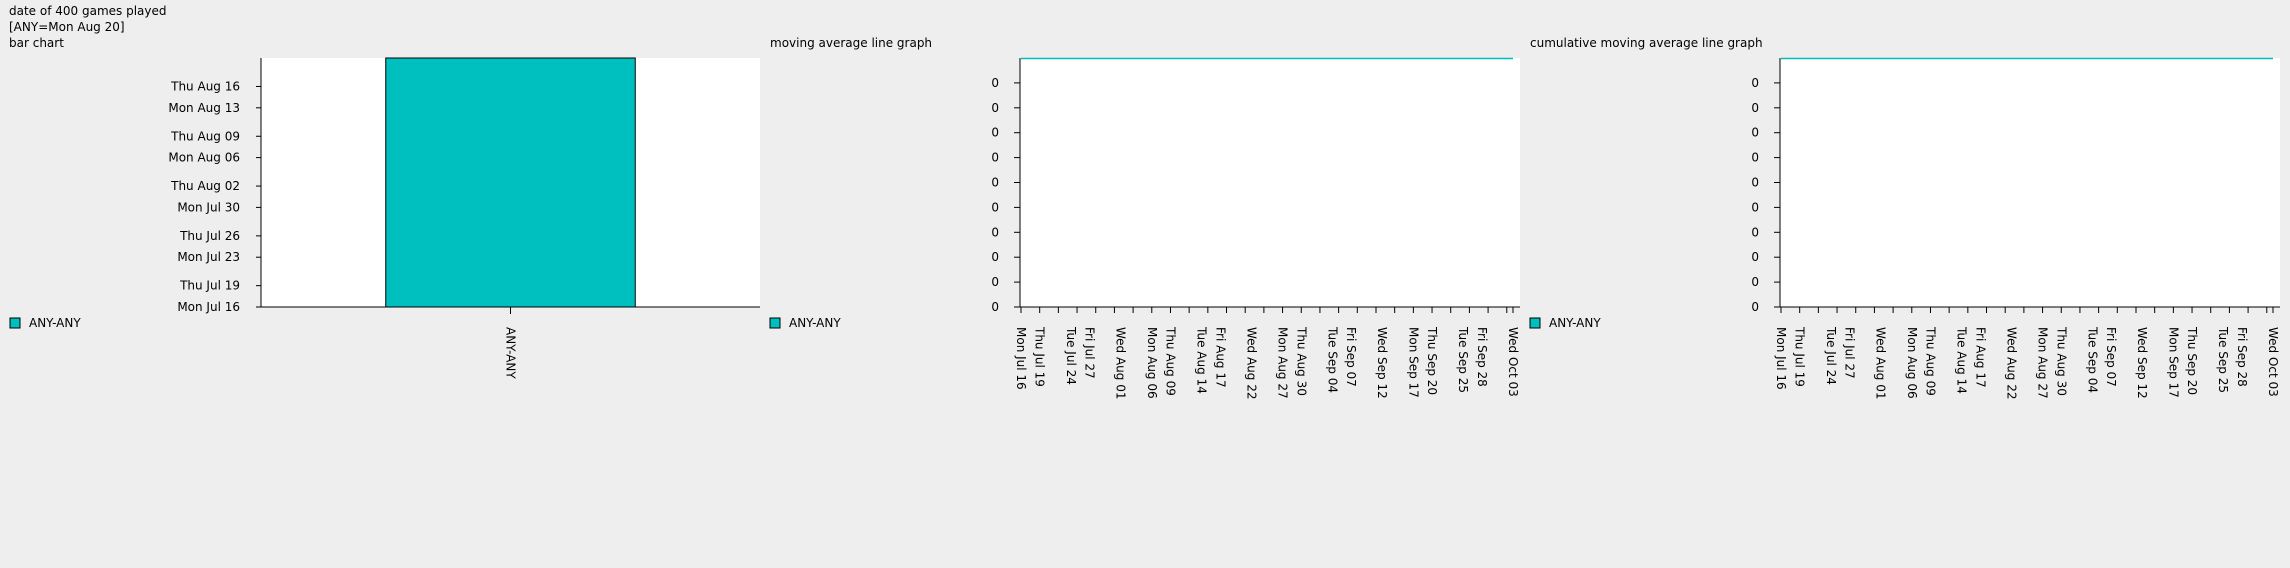 This screenshot has width=2290, height=568. Describe the element at coordinates (205, 186) in the screenshot. I see `bar-y-tick-label: Thu Aug 02` at that location.